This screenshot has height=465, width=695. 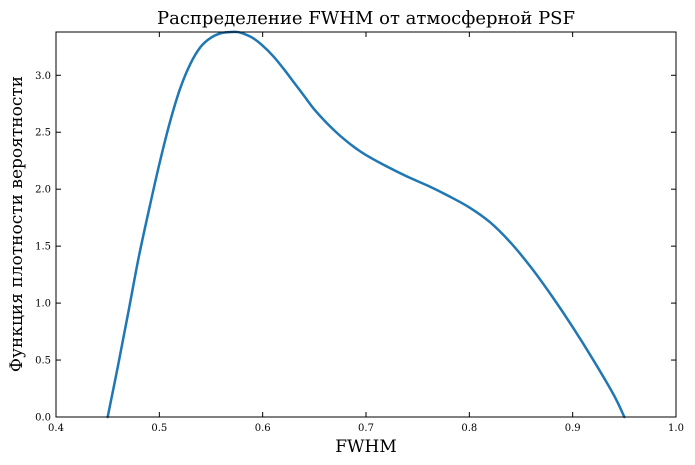 What do you see at coordinates (43, 76) in the screenshot?
I see `y-tick-label: 3.0` at bounding box center [43, 76].